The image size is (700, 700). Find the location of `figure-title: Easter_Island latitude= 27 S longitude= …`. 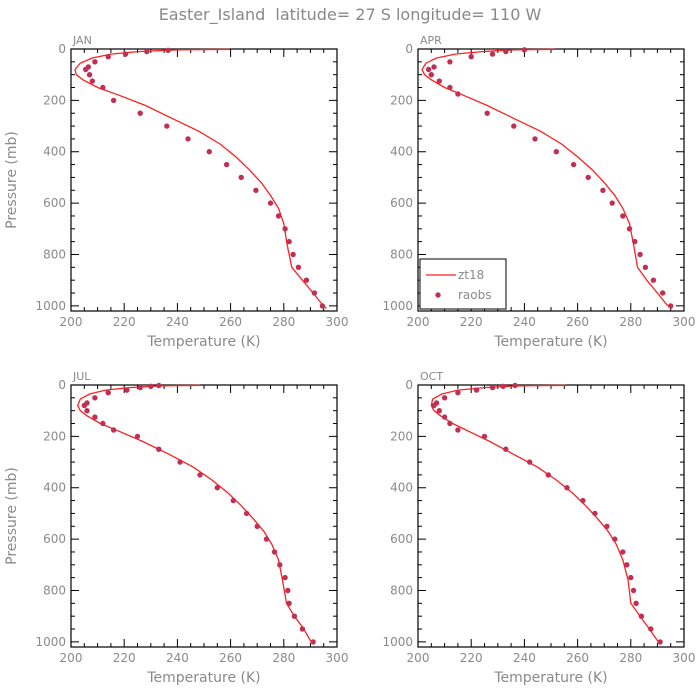

figure-title: Easter_Island latitude= 27 S longitude= … is located at coordinates (350, 15).